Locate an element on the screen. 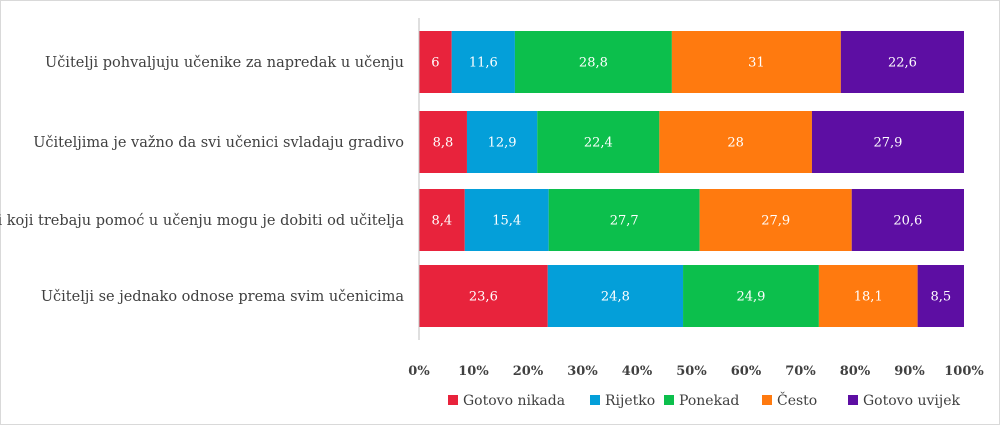 This screenshot has height=425, width=1000. data-label: 24,9 is located at coordinates (750, 297).